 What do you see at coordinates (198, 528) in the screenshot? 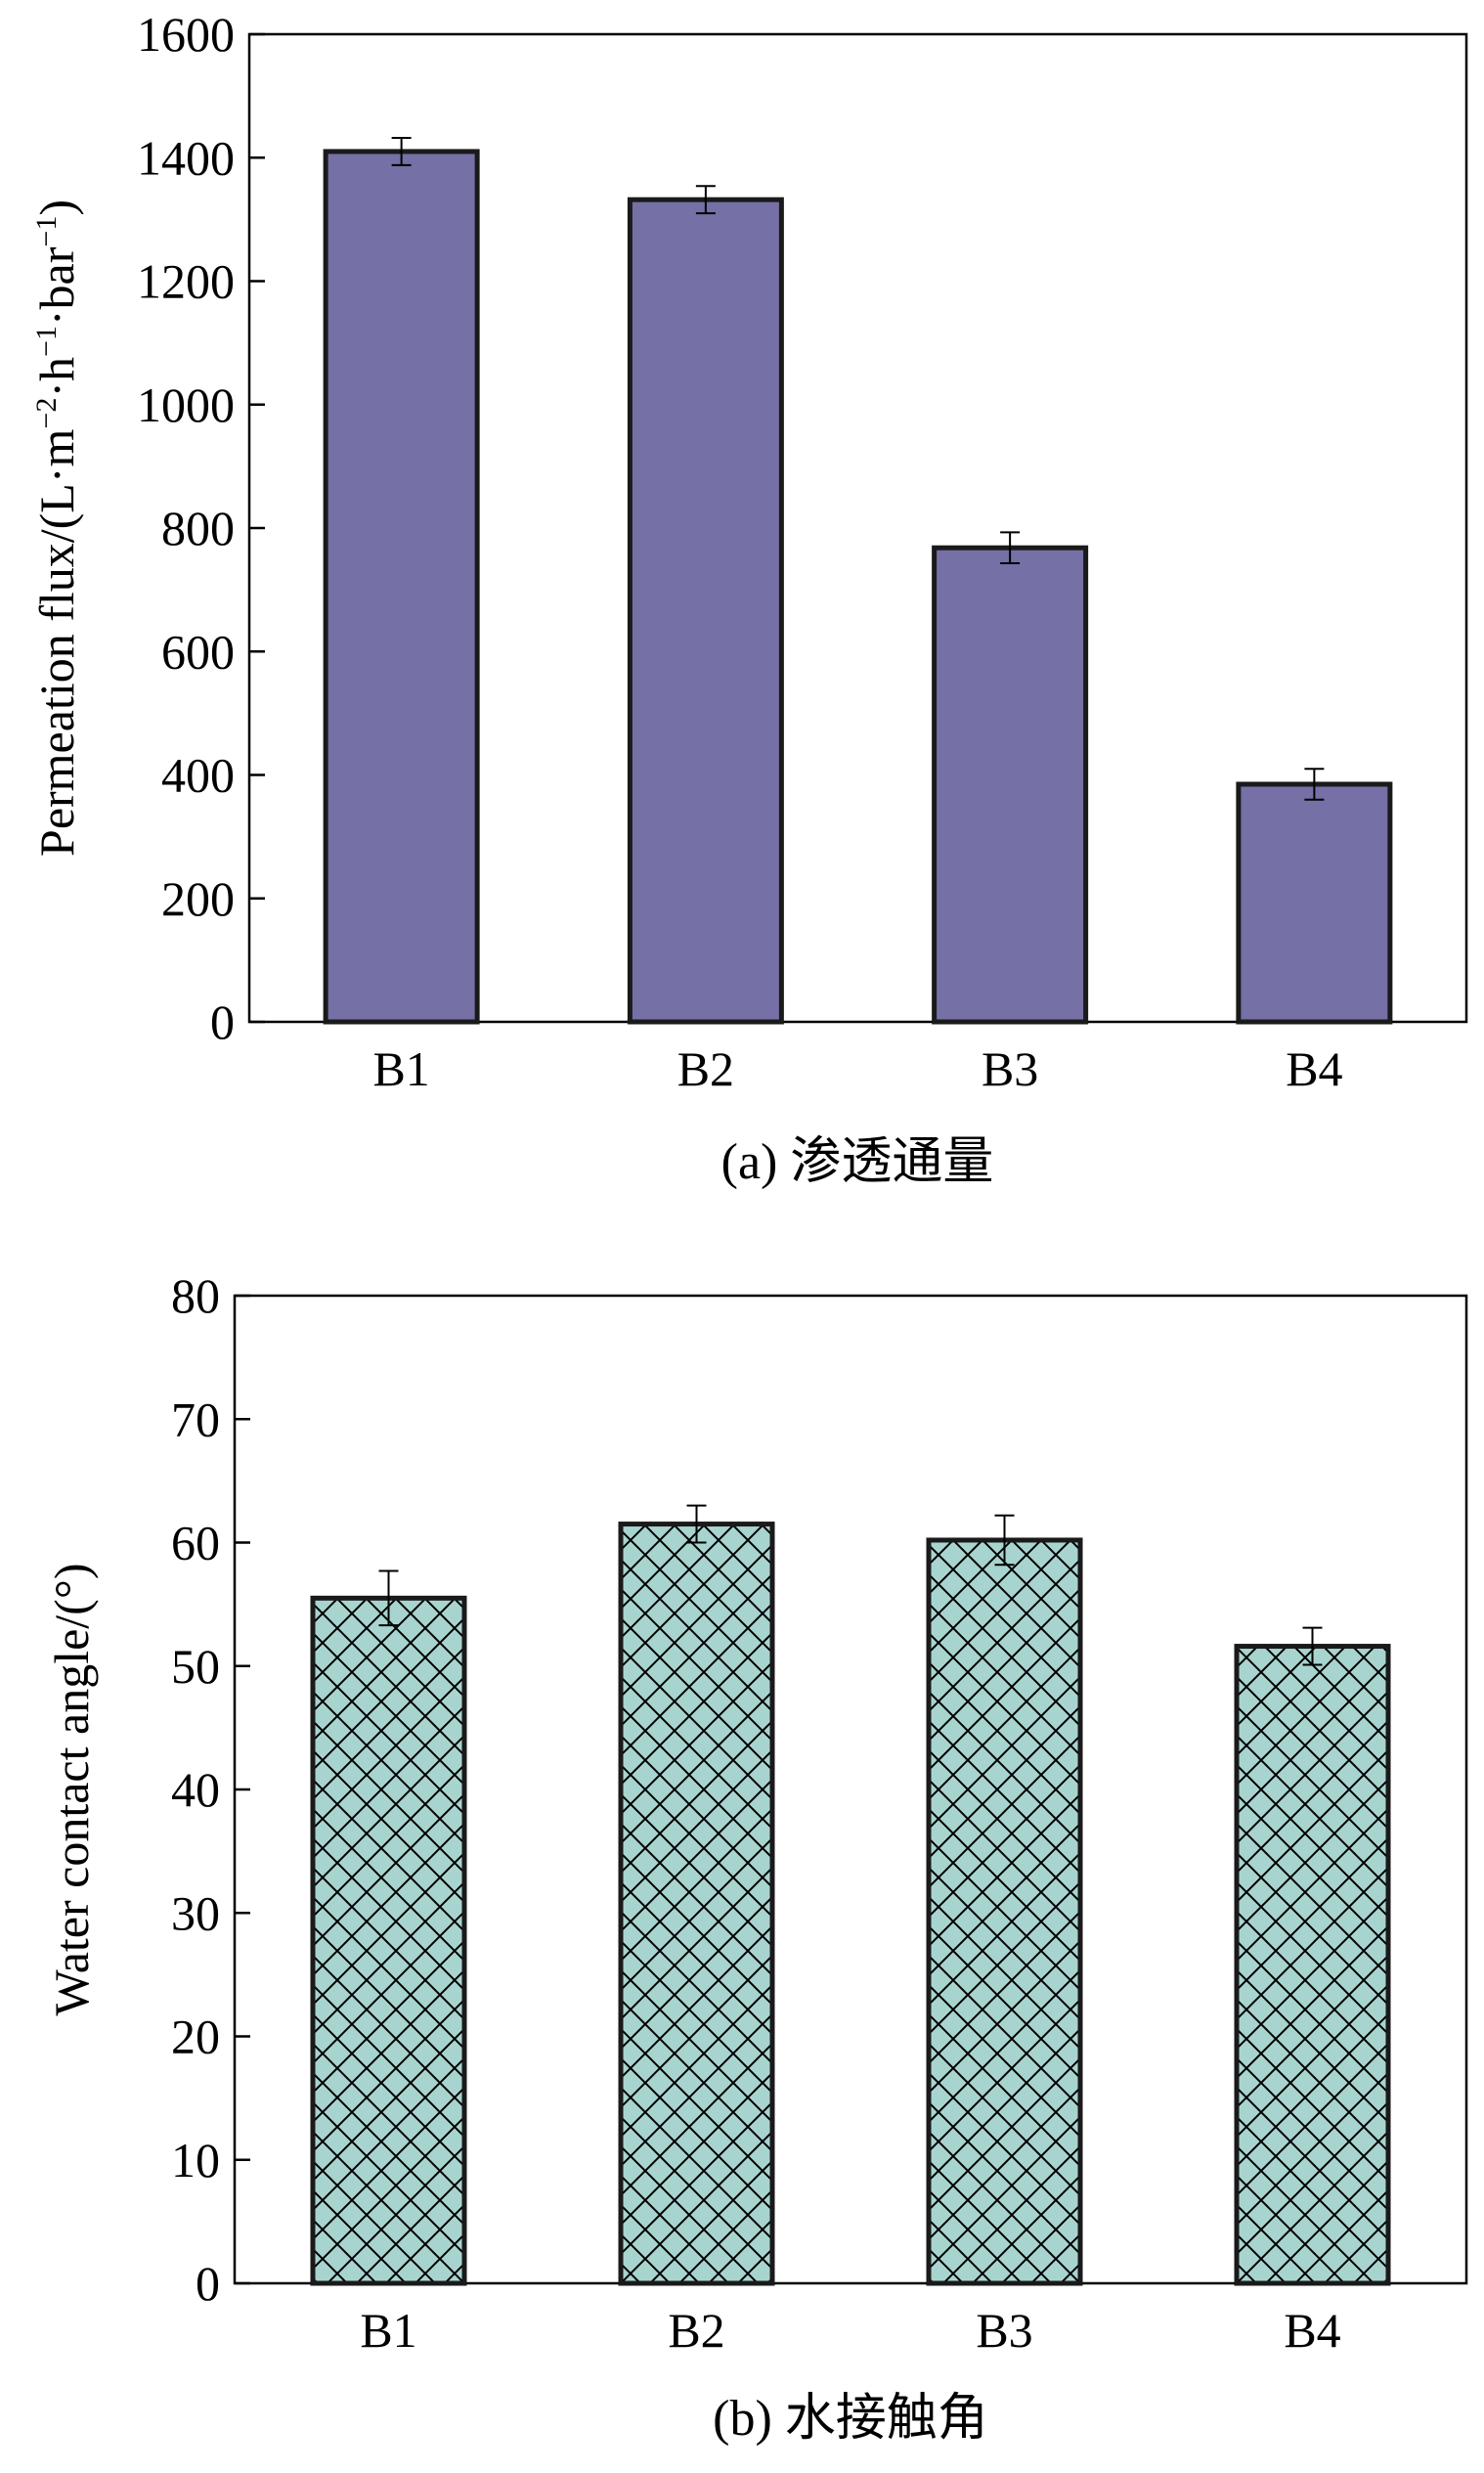
I see `y-tick-label: 800` at bounding box center [198, 528].